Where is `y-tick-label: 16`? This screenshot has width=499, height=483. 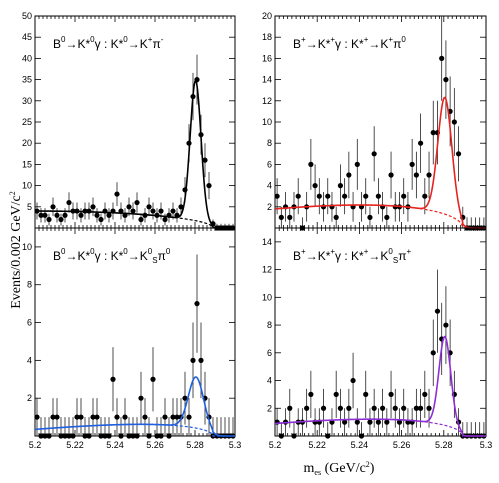
y-tick-label: 16 is located at coordinates (267, 58).